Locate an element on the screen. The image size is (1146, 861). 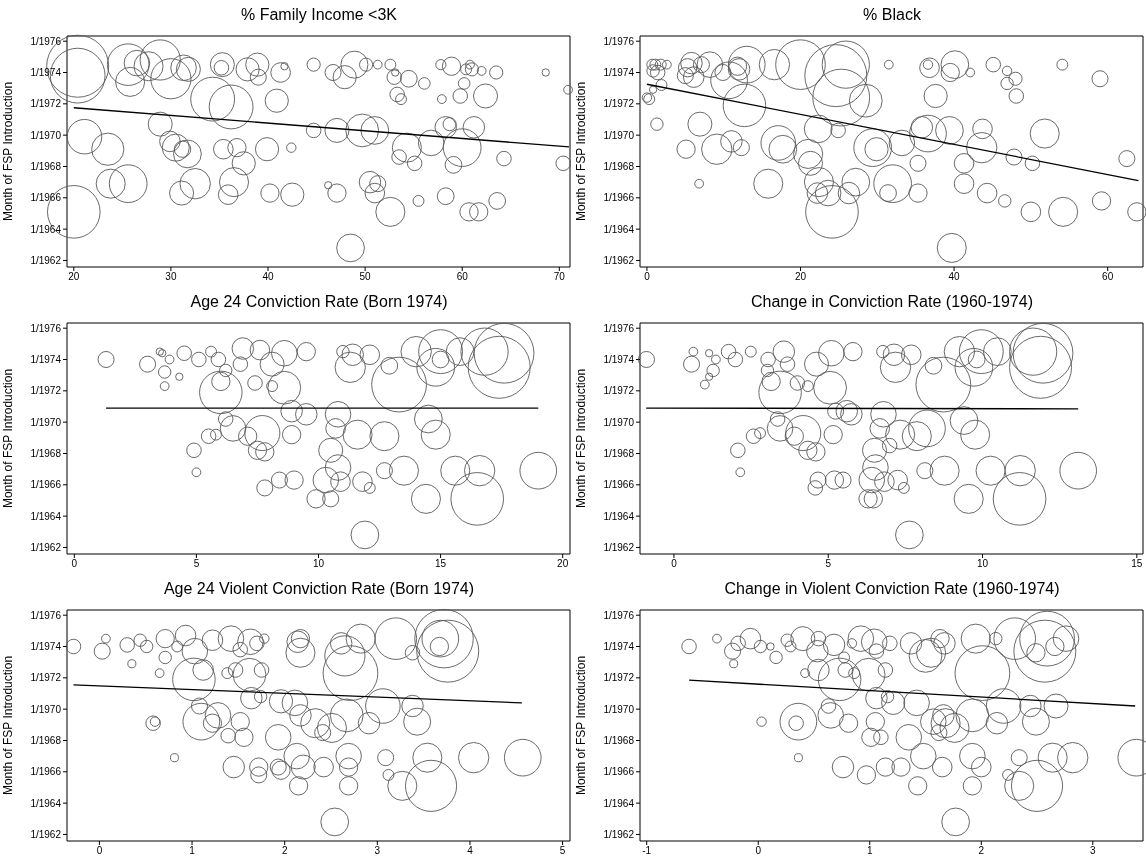
chart-title: % Black is located at coordinates (892, 15).